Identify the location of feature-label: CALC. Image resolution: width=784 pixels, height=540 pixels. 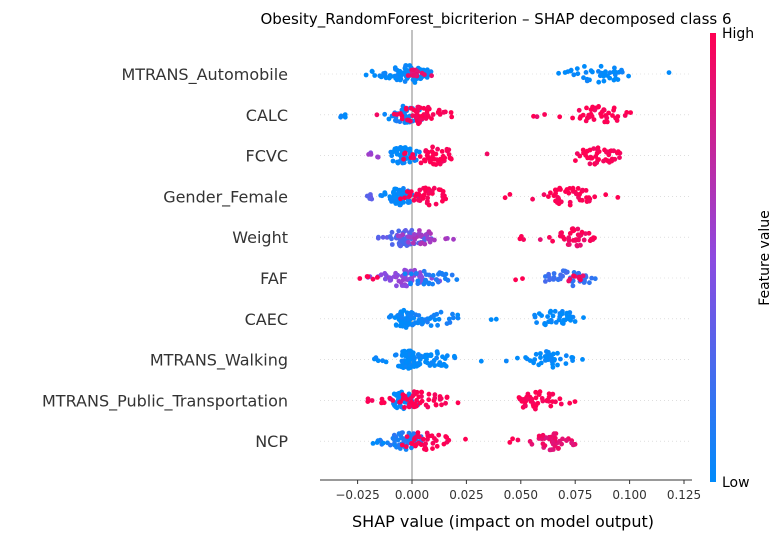
(267, 115).